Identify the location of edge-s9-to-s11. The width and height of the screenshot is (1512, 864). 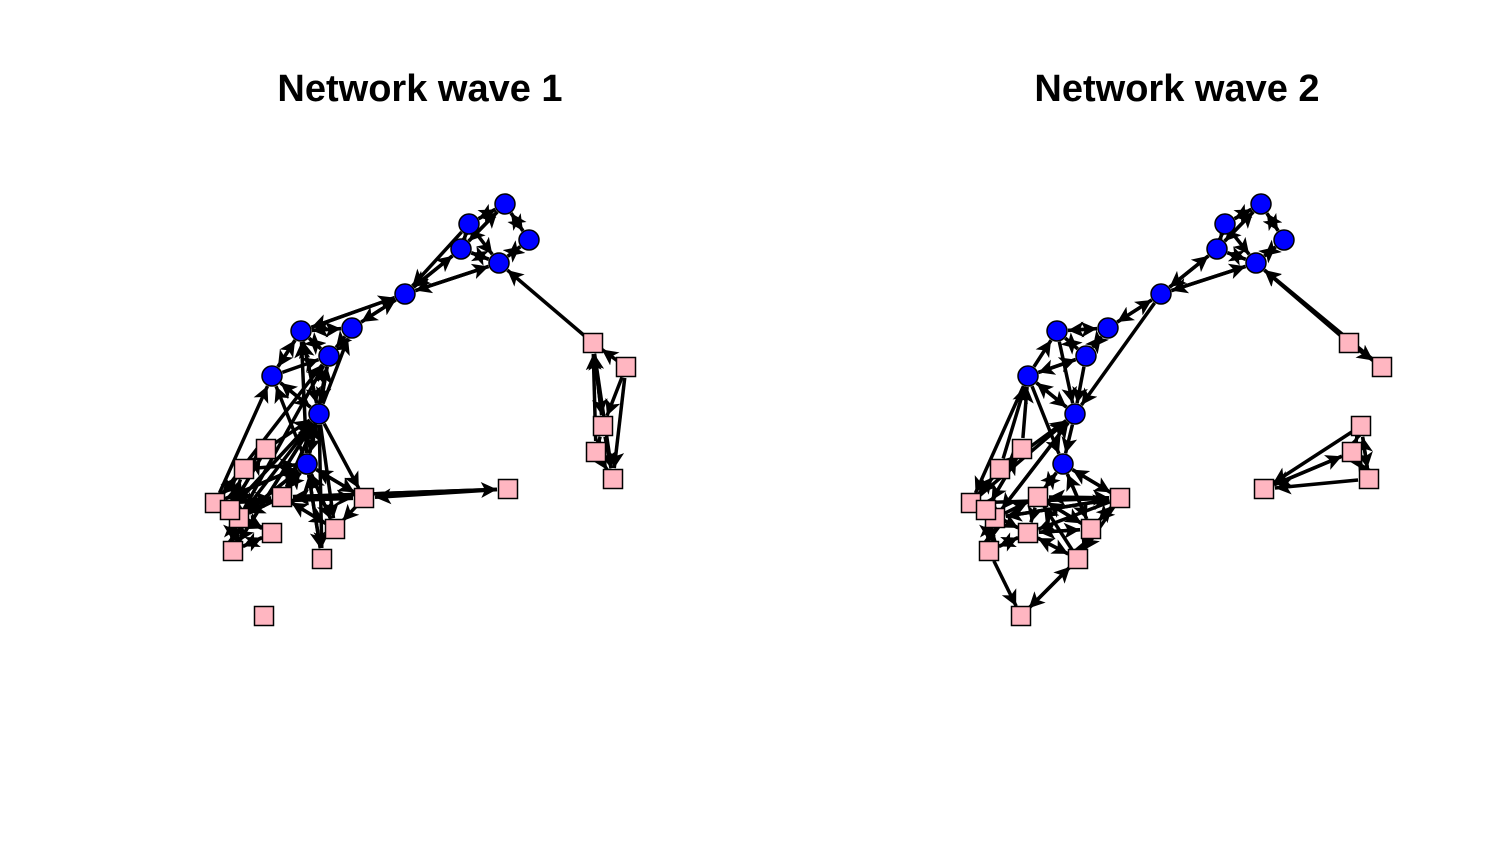
(1079, 497).